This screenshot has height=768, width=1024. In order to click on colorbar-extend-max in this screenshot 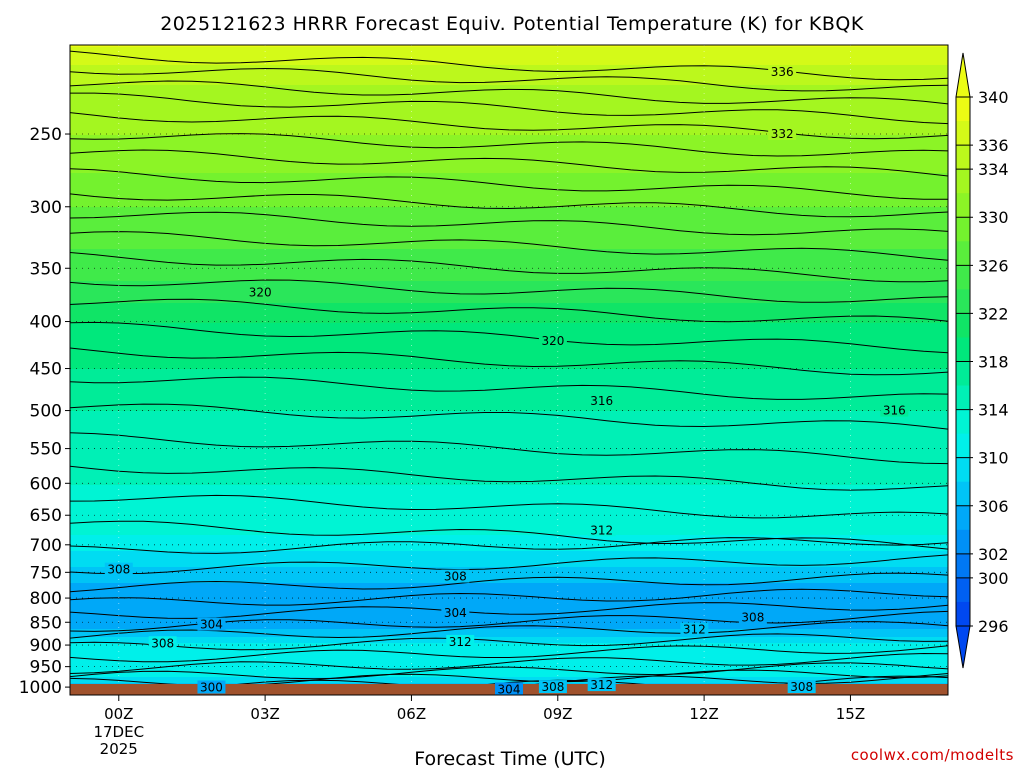, I will do `click(963, 75)`.